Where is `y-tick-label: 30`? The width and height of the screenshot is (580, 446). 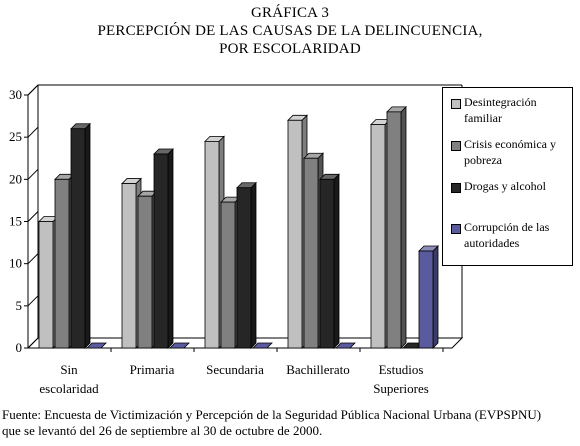
y-tick-label: 30 is located at coordinates (15, 94).